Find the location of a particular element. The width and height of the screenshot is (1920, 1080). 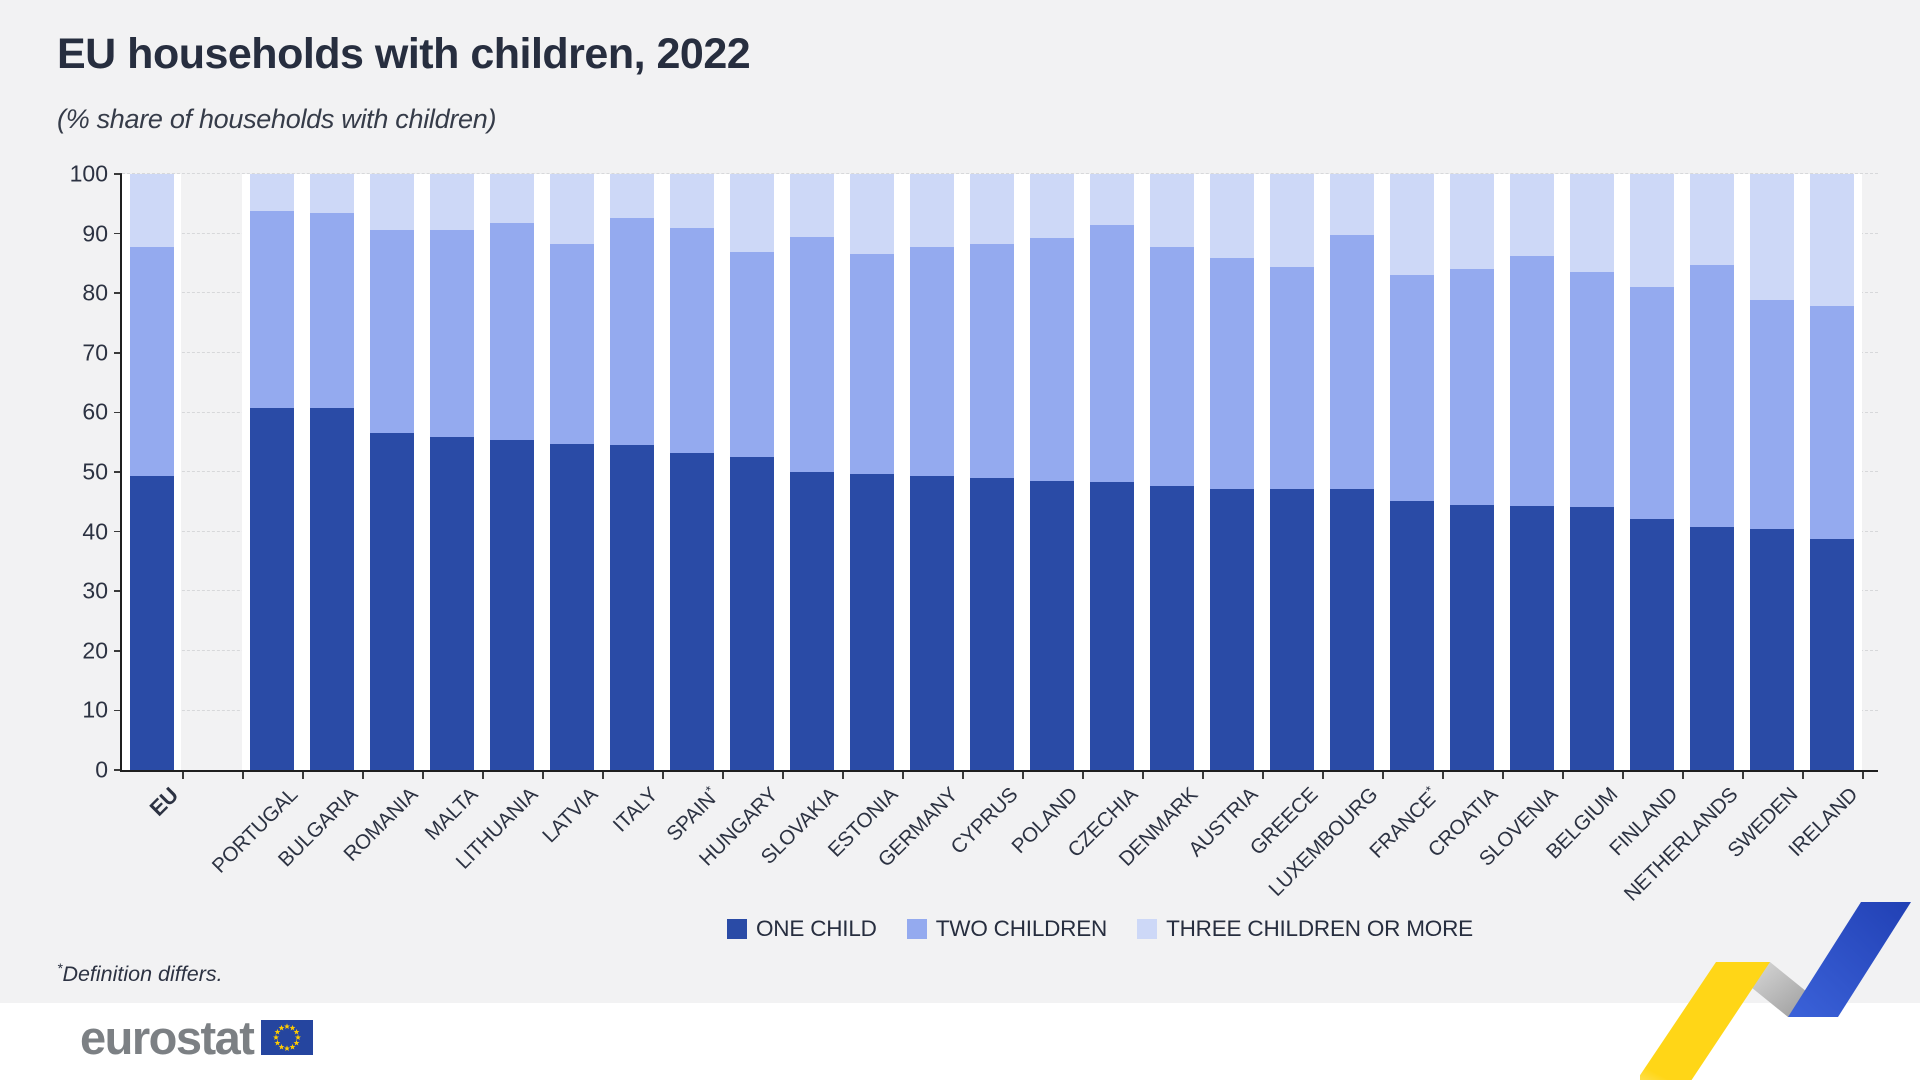

stacked-bar-spain is located at coordinates (692, 472).